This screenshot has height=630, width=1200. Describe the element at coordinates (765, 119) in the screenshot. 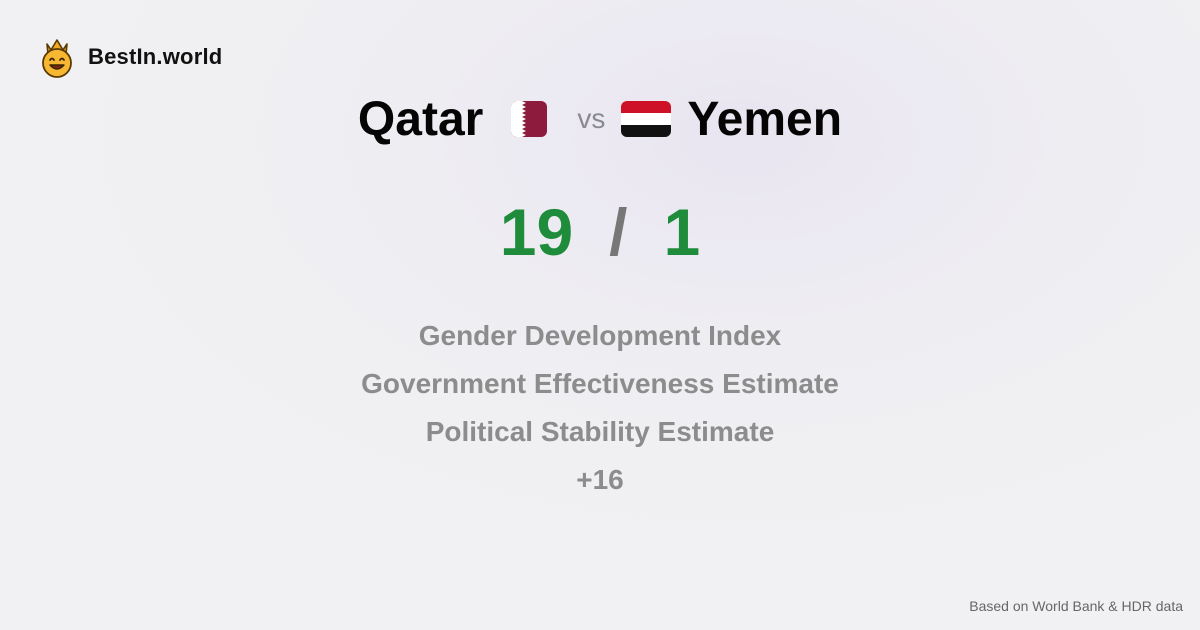

I see `right-country-name: Yemen` at that location.